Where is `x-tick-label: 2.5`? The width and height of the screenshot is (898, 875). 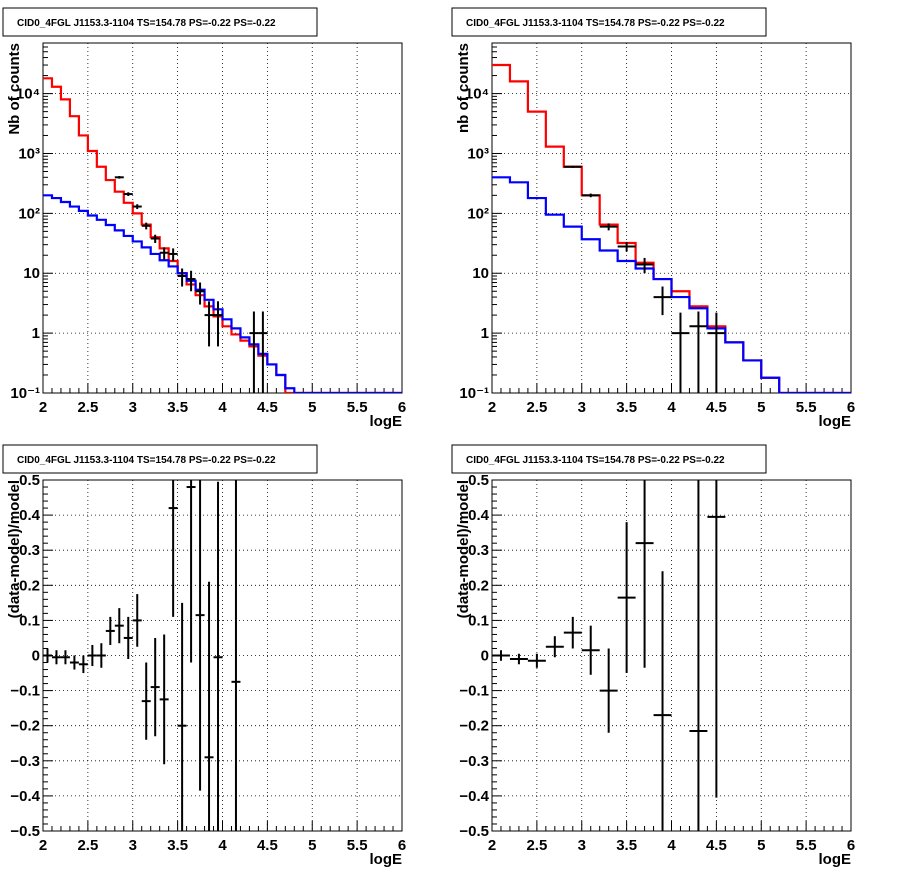
x-tick-label: 2.5 is located at coordinates (536, 845).